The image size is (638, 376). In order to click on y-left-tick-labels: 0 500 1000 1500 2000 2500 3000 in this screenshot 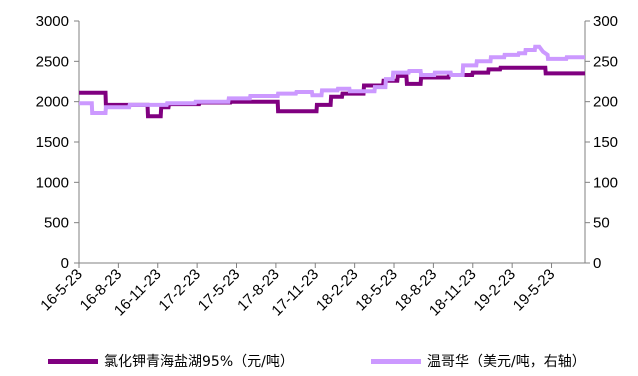, I will do `click(52, 142)`.